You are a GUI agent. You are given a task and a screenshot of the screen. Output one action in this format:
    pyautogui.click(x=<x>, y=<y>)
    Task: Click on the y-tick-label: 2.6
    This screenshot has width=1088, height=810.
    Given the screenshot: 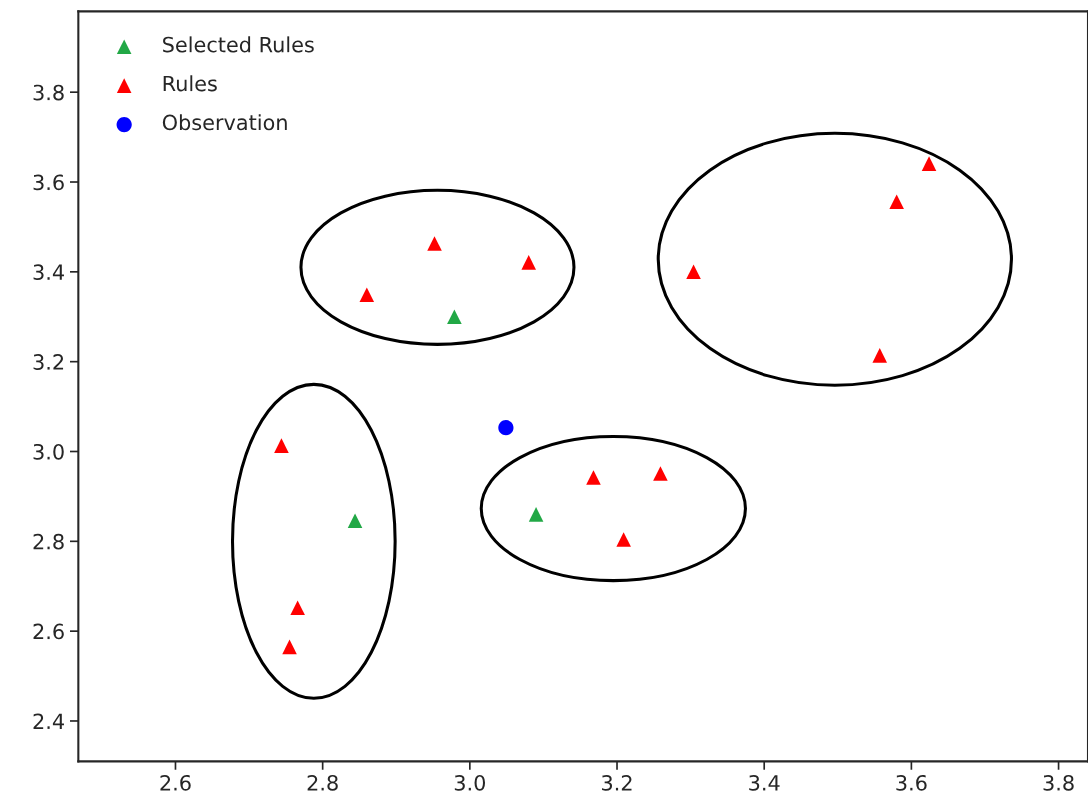 What is the action you would take?
    pyautogui.click(x=48, y=631)
    